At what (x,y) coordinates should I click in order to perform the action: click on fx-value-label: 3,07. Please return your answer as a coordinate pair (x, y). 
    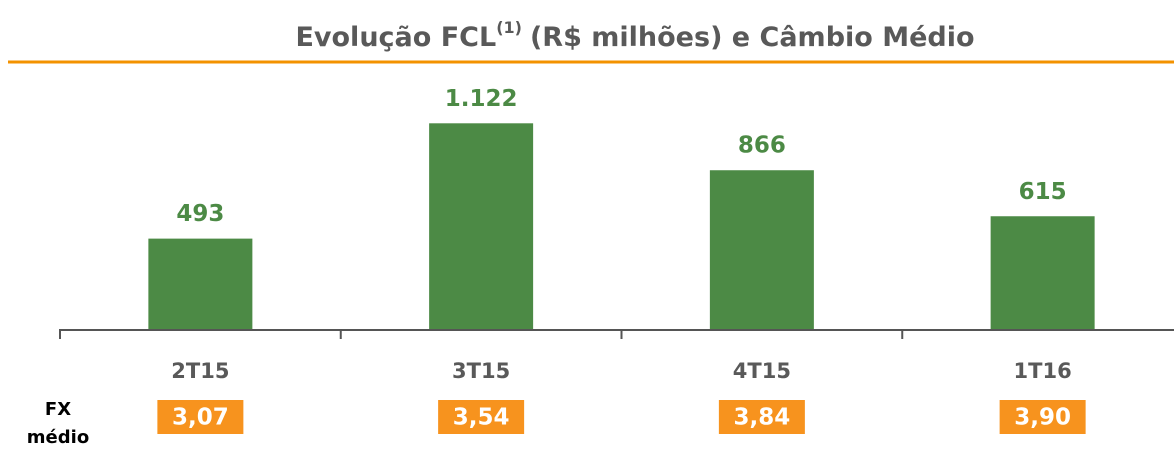
    Looking at the image, I should click on (200, 418).